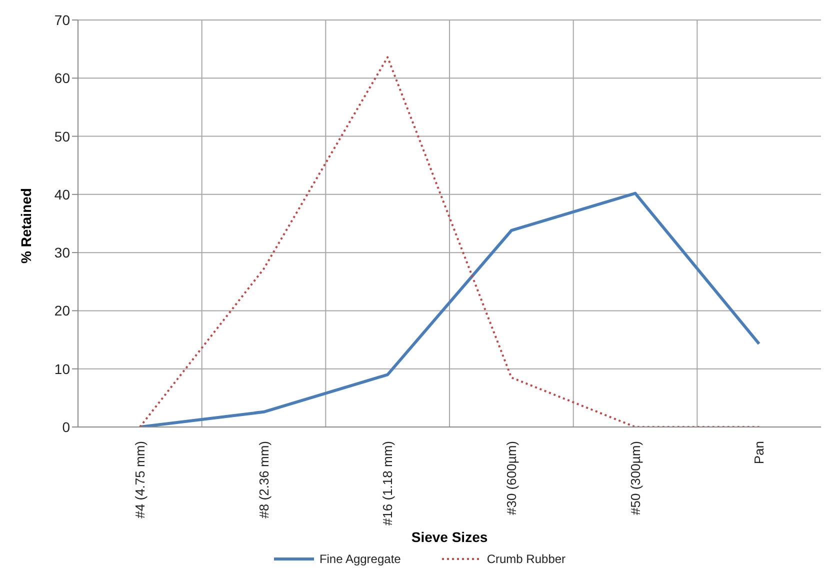 This screenshot has width=833, height=578. I want to click on x-tick-label: #30 (600µm), so click(511, 478).